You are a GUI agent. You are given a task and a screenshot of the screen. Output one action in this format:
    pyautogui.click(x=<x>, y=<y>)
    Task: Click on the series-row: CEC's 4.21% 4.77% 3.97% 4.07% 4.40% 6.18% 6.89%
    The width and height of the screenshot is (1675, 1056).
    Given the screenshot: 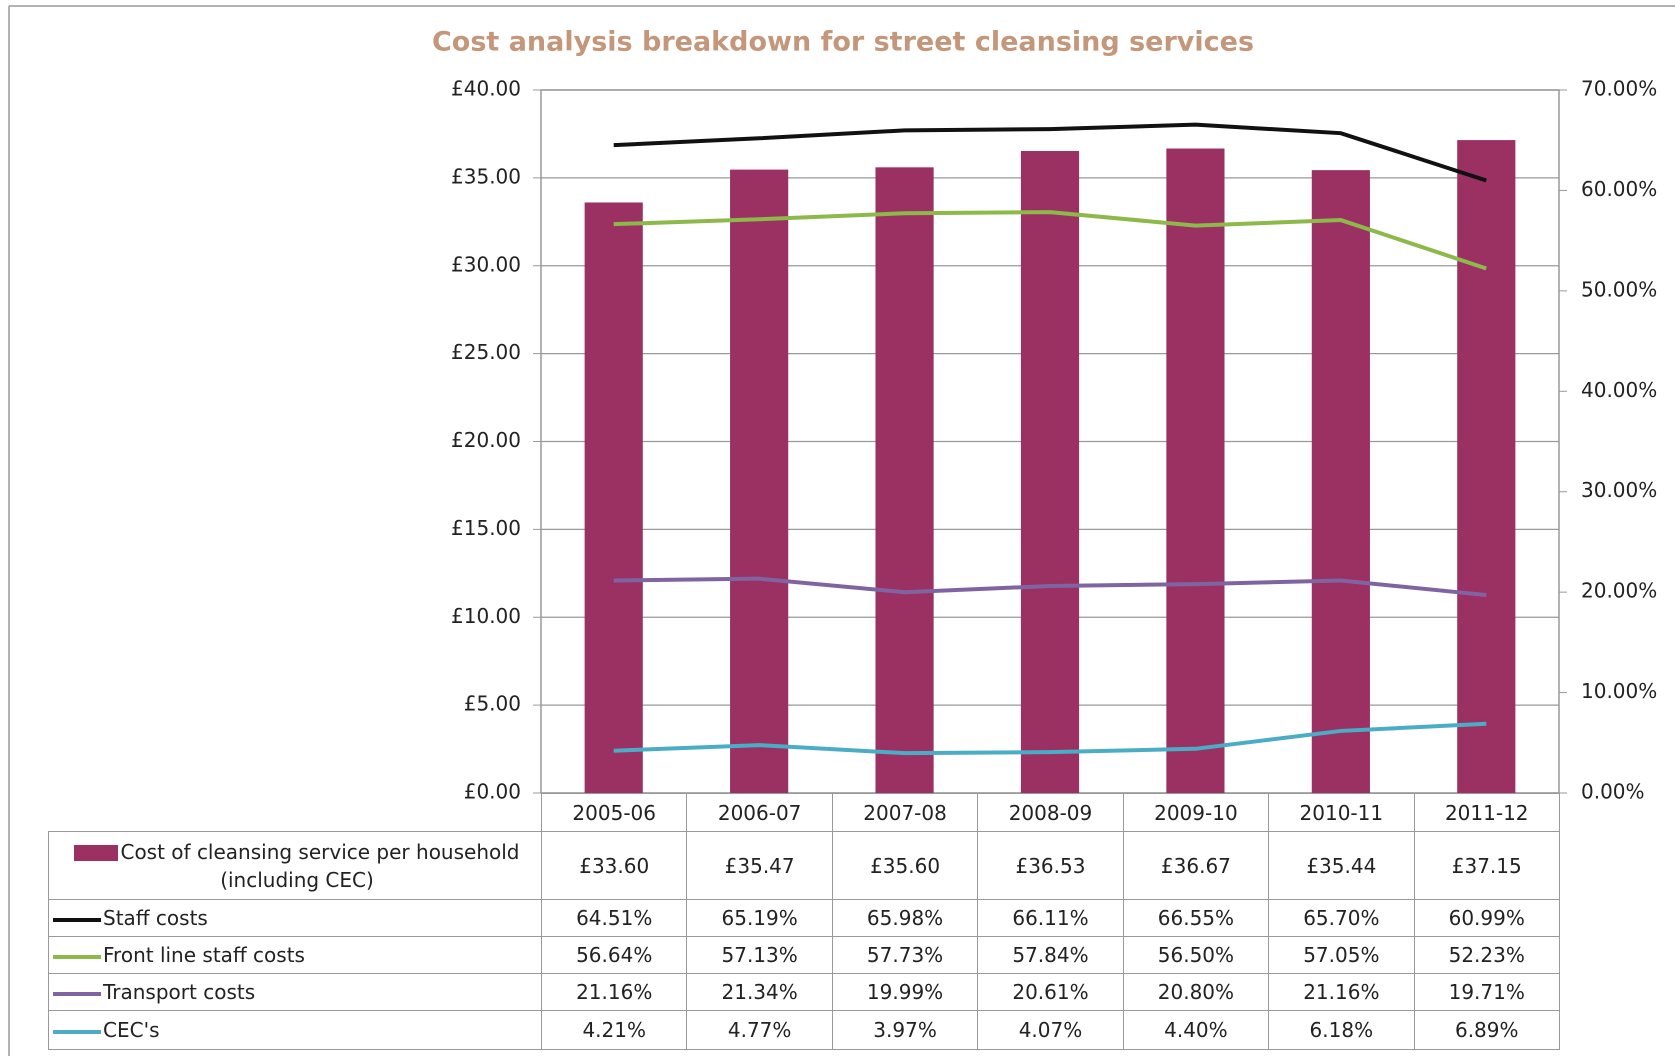 What is the action you would take?
    pyautogui.click(x=804, y=1030)
    